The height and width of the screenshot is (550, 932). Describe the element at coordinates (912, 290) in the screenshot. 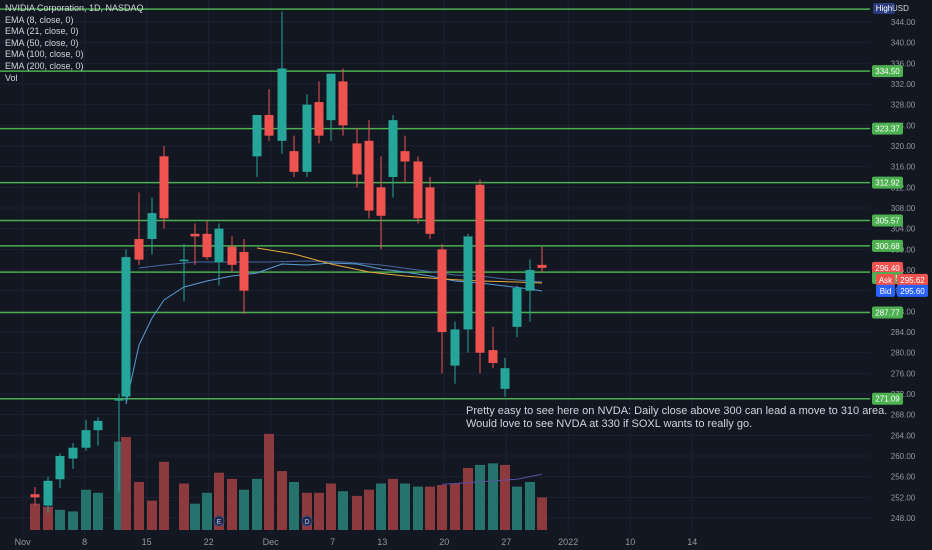

I see `bid-tag-value-box` at that location.